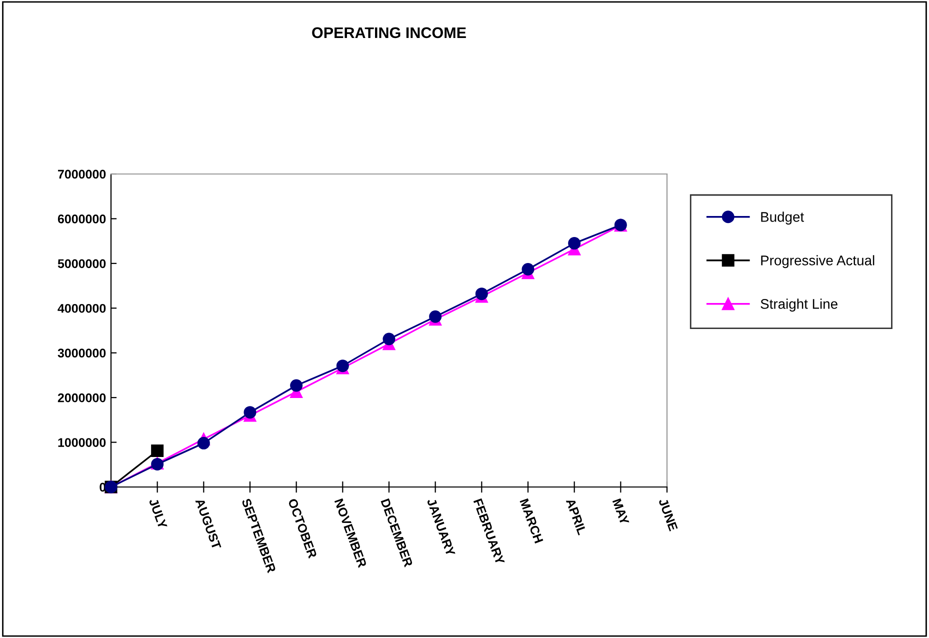  I want to click on legend-label: Progressive Actual, so click(817, 261).